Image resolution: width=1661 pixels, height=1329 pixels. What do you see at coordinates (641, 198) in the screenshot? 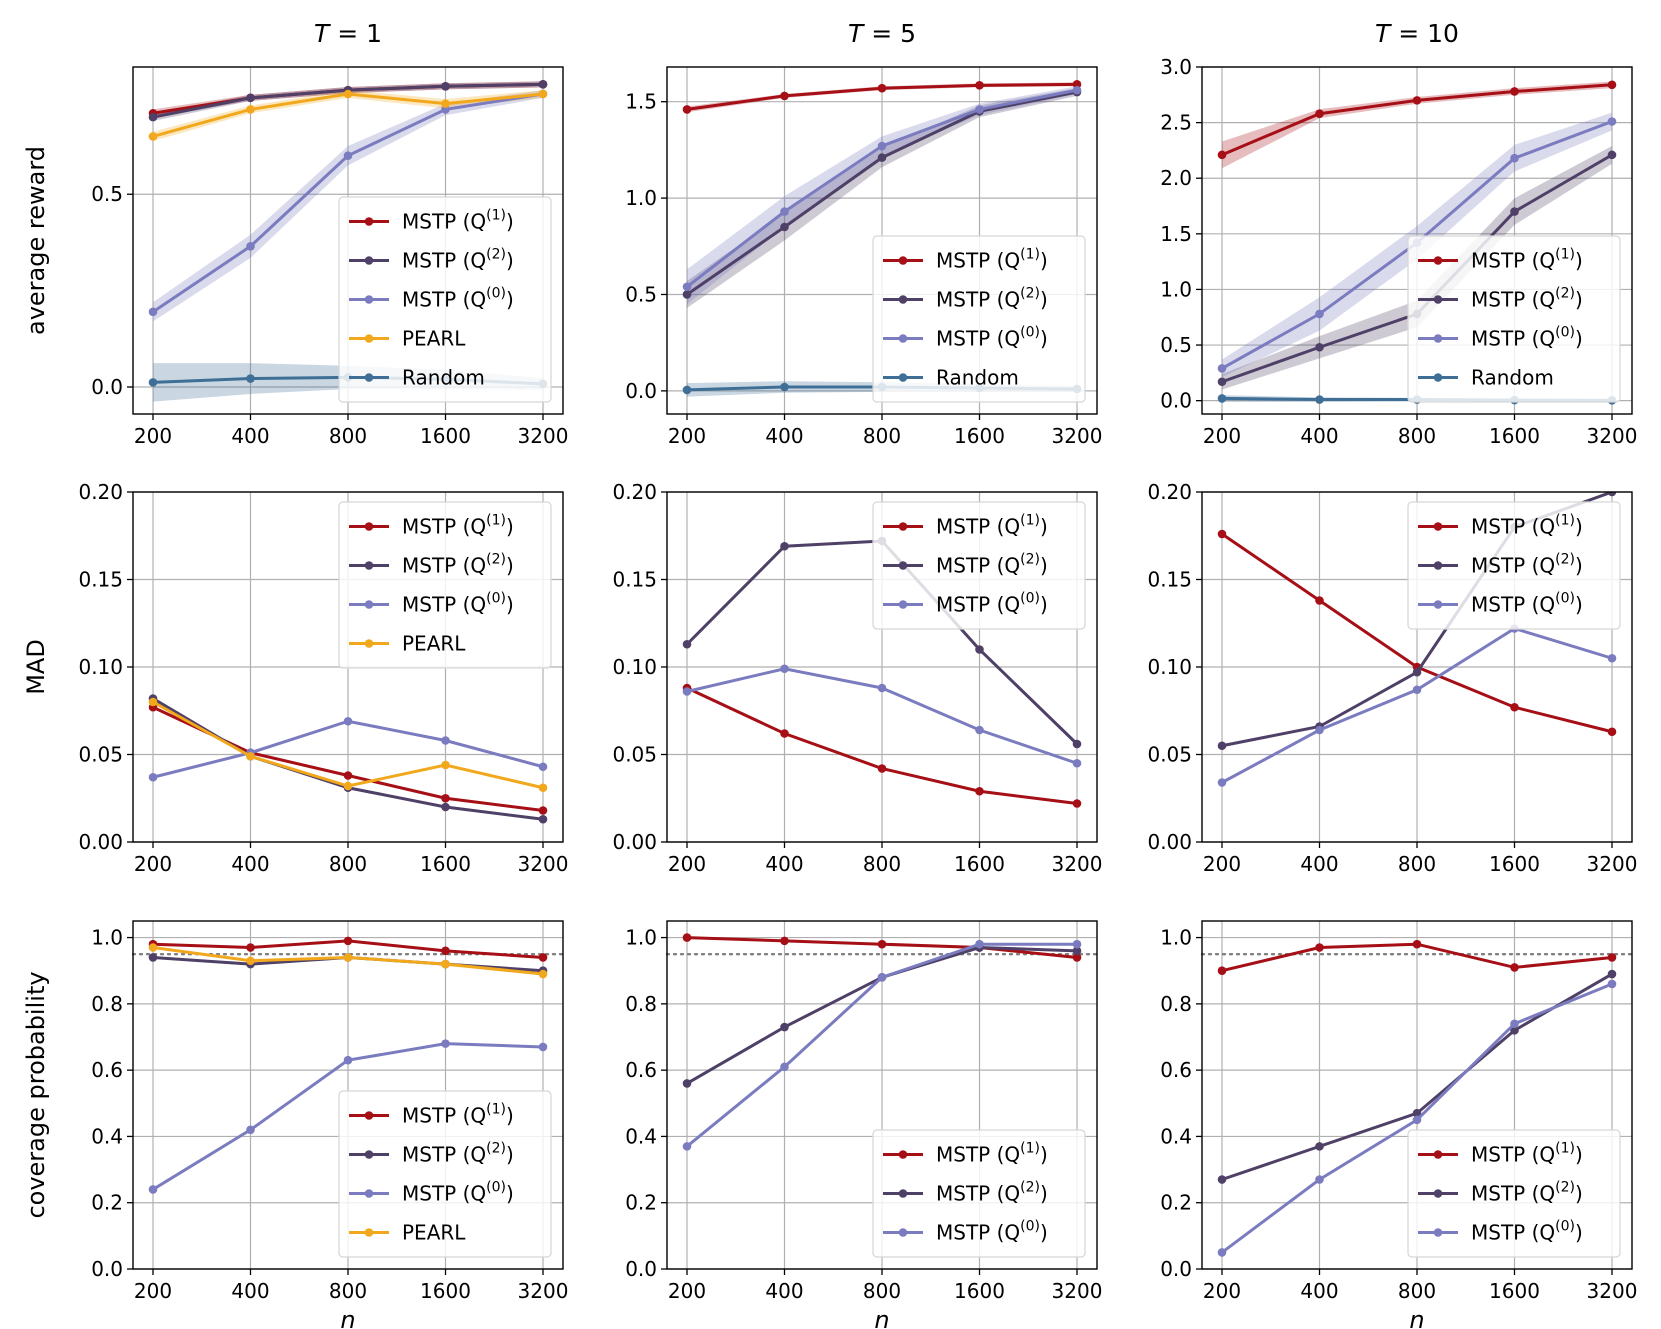
I see `y-tick-label: 1.0` at bounding box center [641, 198].